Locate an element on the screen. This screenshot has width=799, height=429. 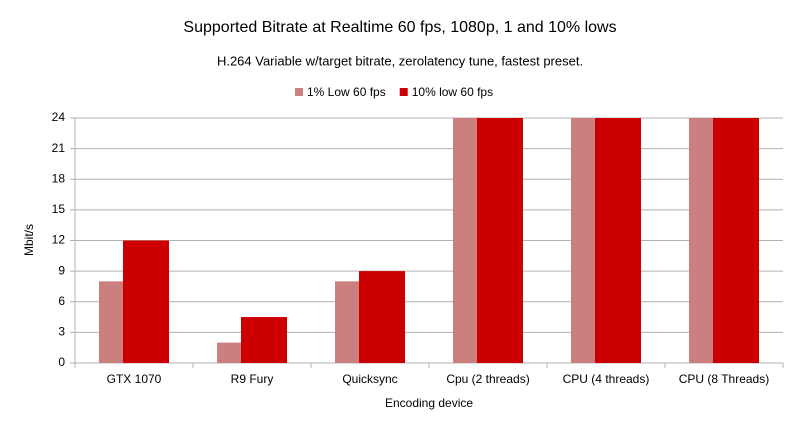
y-tick-label: 0 is located at coordinates (61, 362).